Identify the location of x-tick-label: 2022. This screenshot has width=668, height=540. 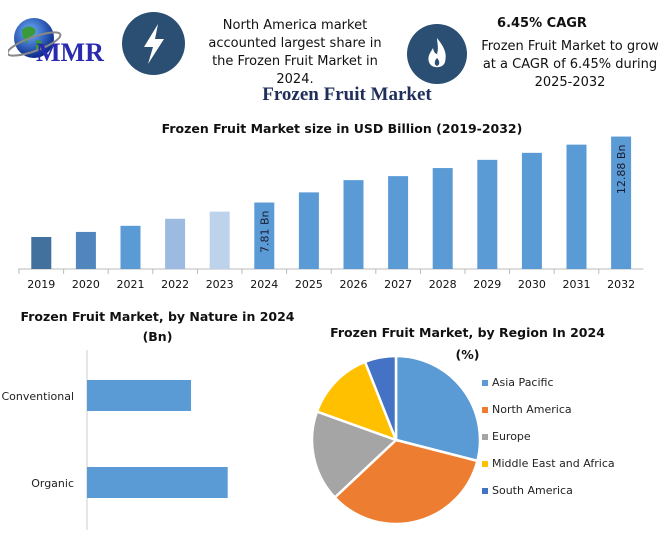
(175, 284).